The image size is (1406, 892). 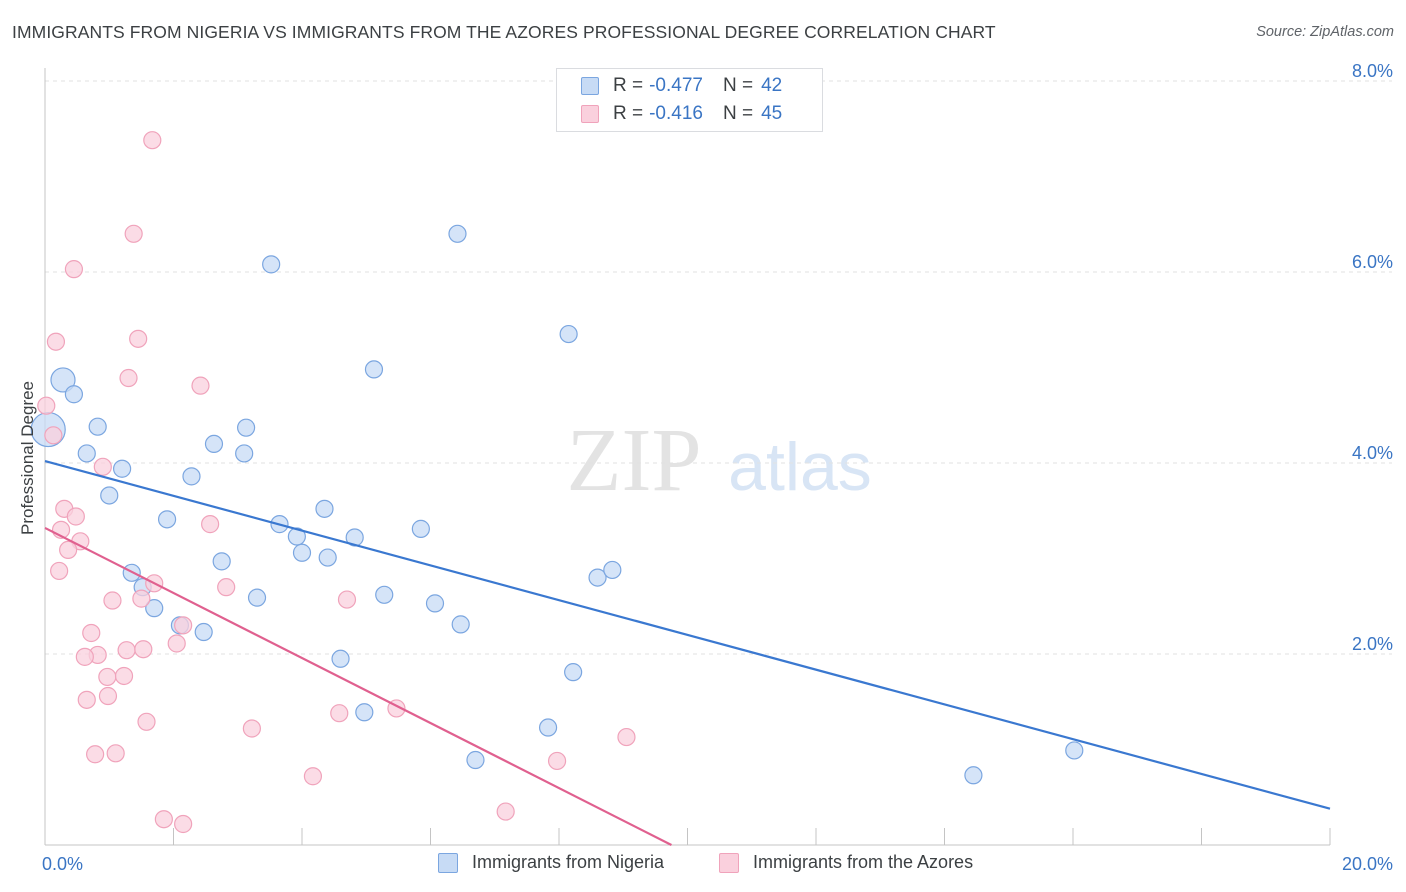 What do you see at coordinates (676, 85) in the screenshot?
I see `r-value: -0.477` at bounding box center [676, 85].